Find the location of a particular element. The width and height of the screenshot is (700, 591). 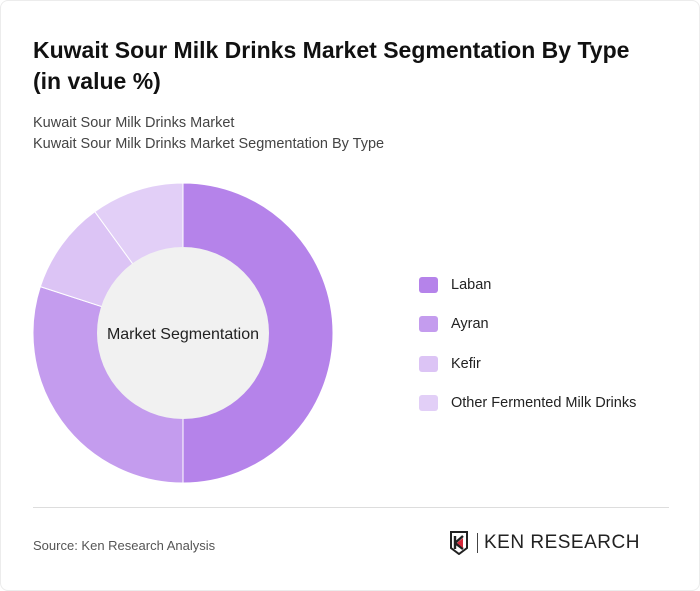

legend-label: Ayran is located at coordinates (470, 324).